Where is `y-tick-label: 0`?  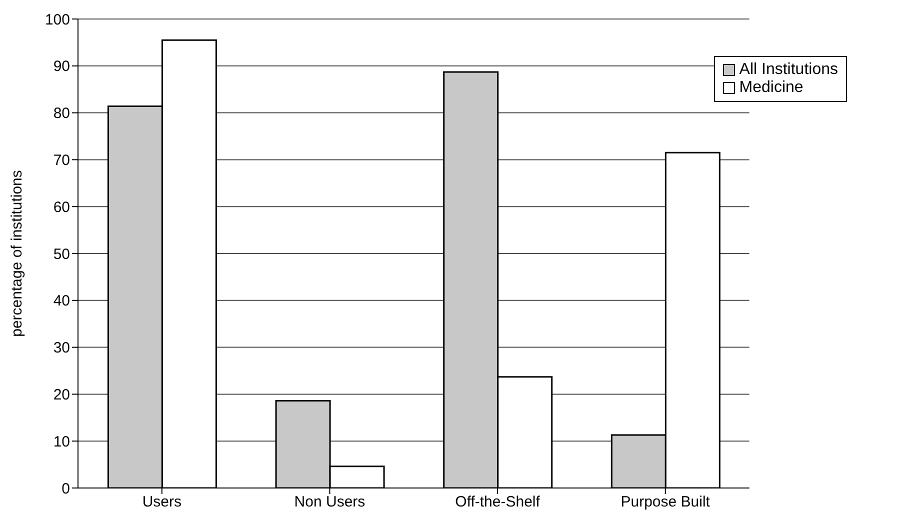
y-tick-label: 0 is located at coordinates (66, 489).